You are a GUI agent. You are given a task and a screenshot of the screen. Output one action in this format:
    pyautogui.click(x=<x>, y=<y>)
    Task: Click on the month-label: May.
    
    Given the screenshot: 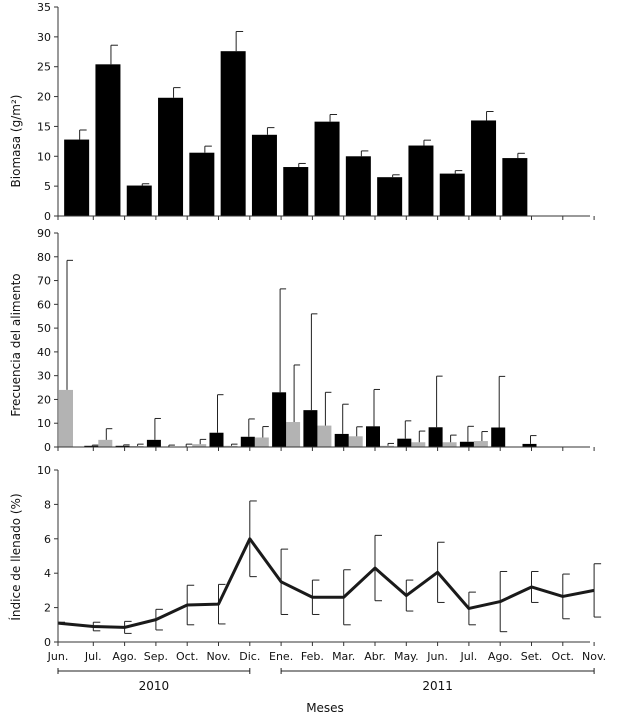 What is the action you would take?
    pyautogui.click(x=406, y=656)
    